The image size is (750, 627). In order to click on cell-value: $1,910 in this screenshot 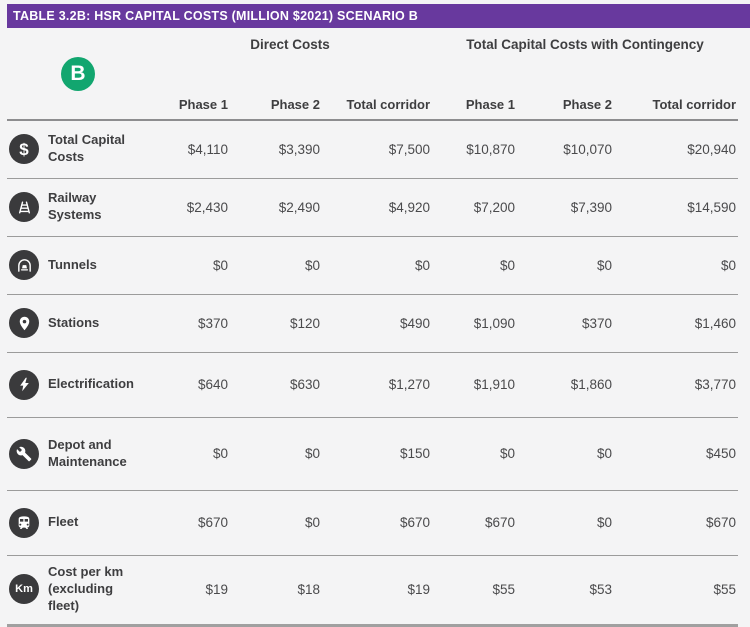, I will do `click(475, 385)`.